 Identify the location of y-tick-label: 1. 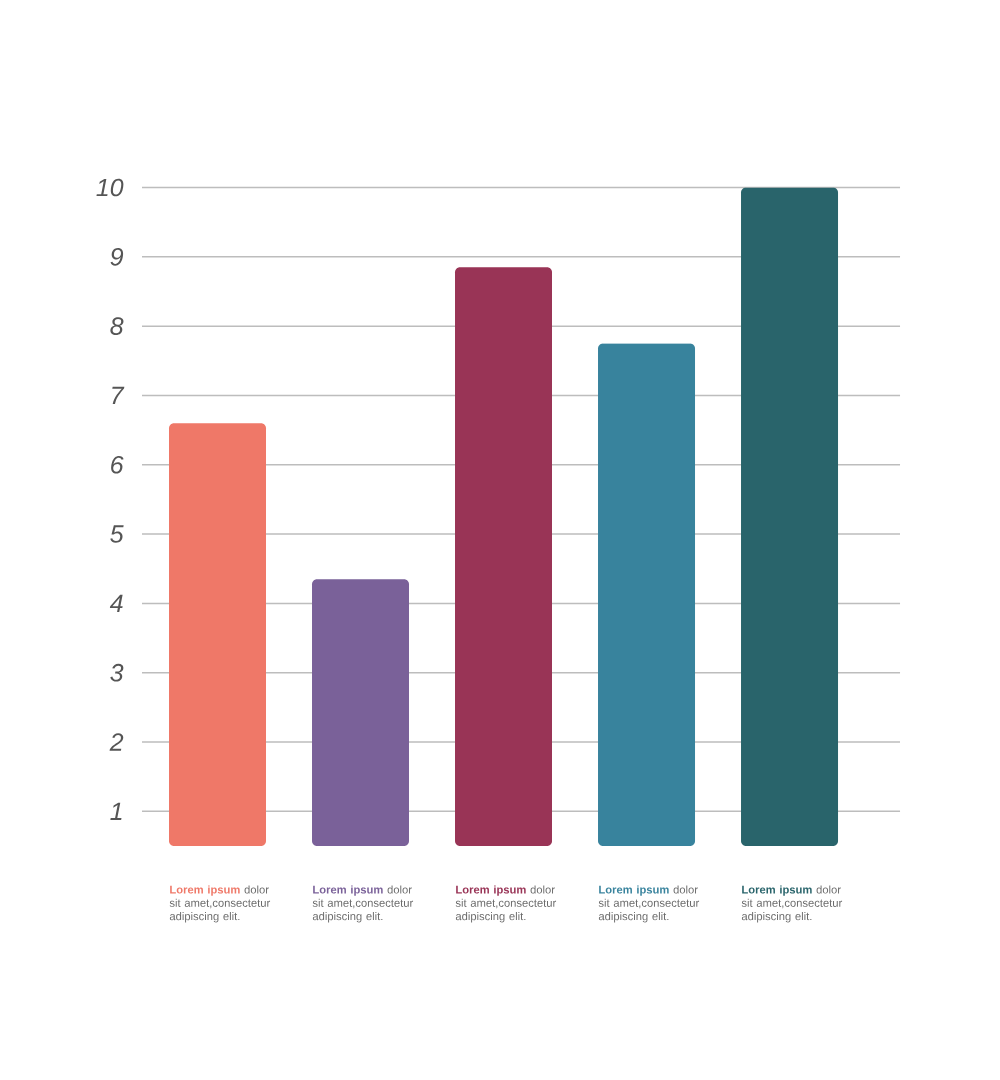
(116, 811).